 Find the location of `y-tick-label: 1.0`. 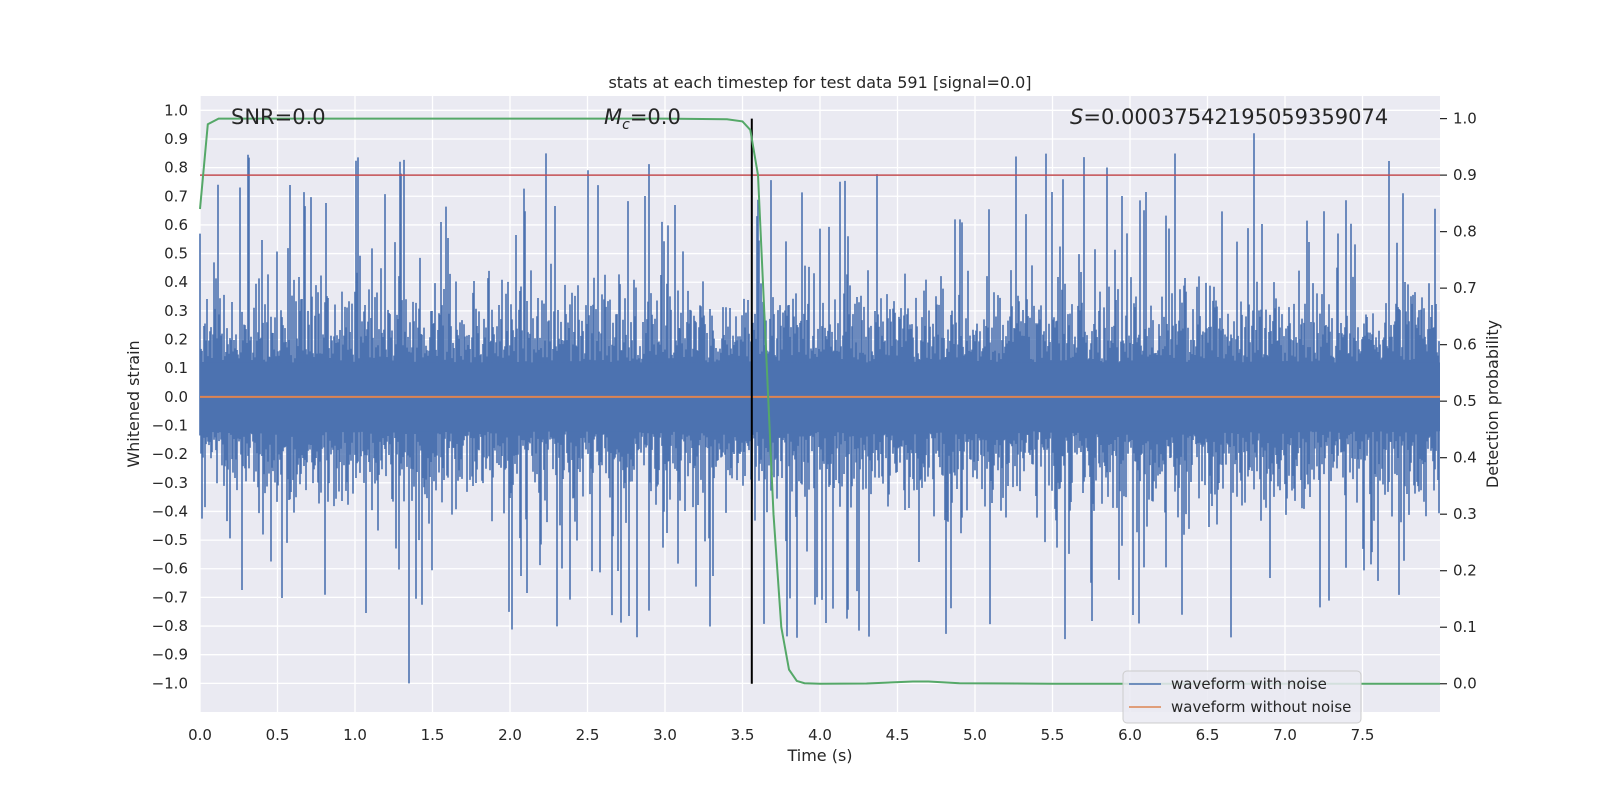

y-tick-label: 1.0 is located at coordinates (176, 110).